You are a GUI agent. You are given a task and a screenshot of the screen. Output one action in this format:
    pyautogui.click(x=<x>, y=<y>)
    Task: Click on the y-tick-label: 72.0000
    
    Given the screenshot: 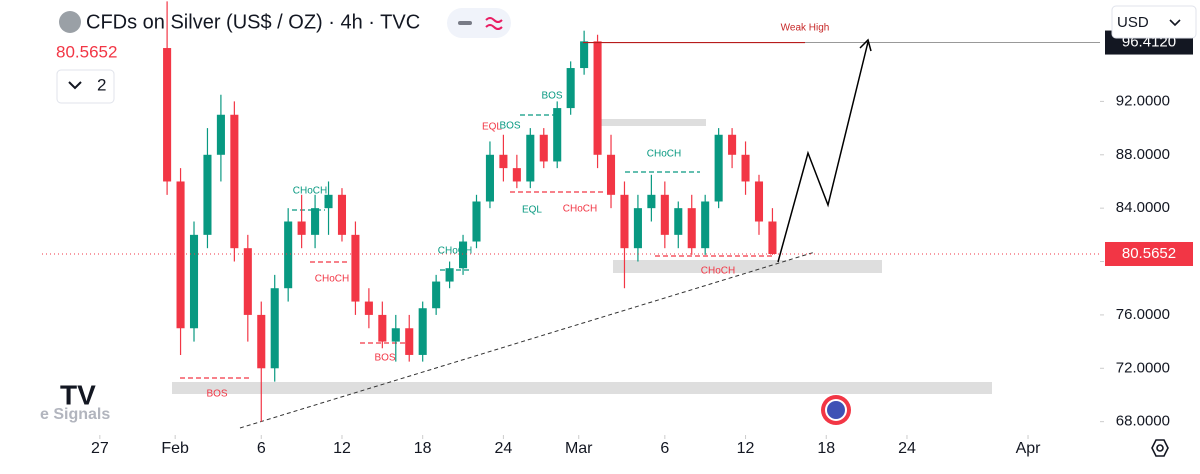 What is the action you would take?
    pyautogui.click(x=1143, y=367)
    